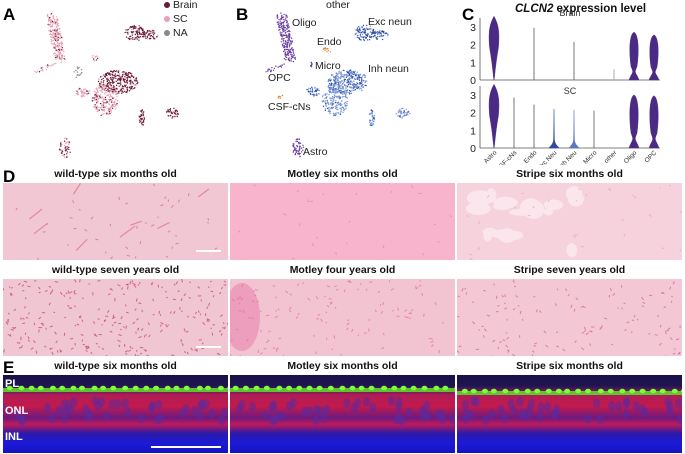  What do you see at coordinates (115, 221) in the screenshot?
I see `he-histology-image` at bounding box center [115, 221].